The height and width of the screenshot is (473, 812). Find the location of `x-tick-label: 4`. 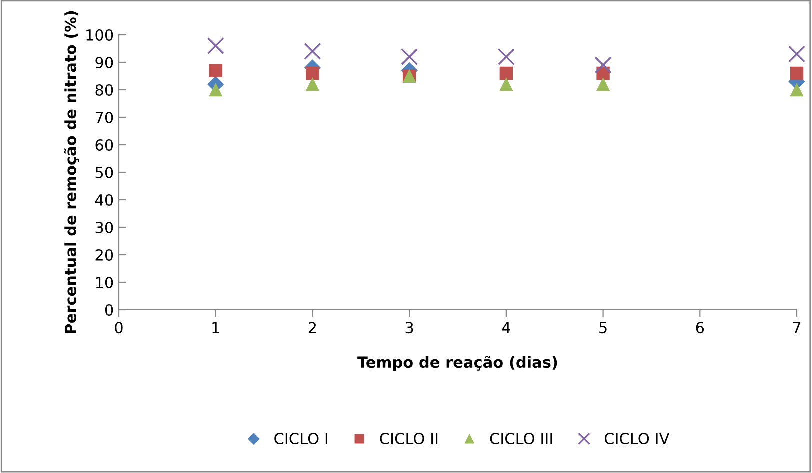

x-tick-label: 4 is located at coordinates (506, 328).